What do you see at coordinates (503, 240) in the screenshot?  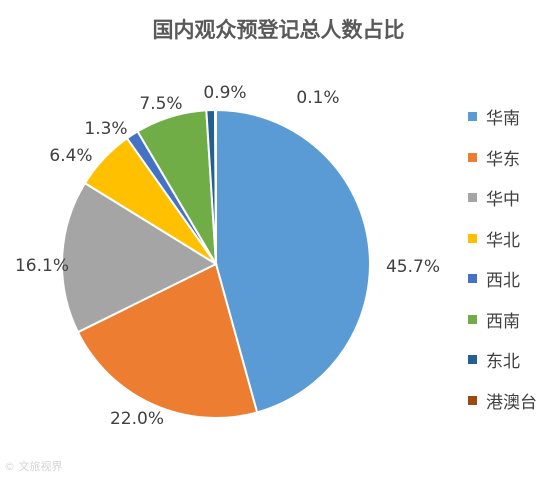 I see `legend-label: 华北` at bounding box center [503, 240].